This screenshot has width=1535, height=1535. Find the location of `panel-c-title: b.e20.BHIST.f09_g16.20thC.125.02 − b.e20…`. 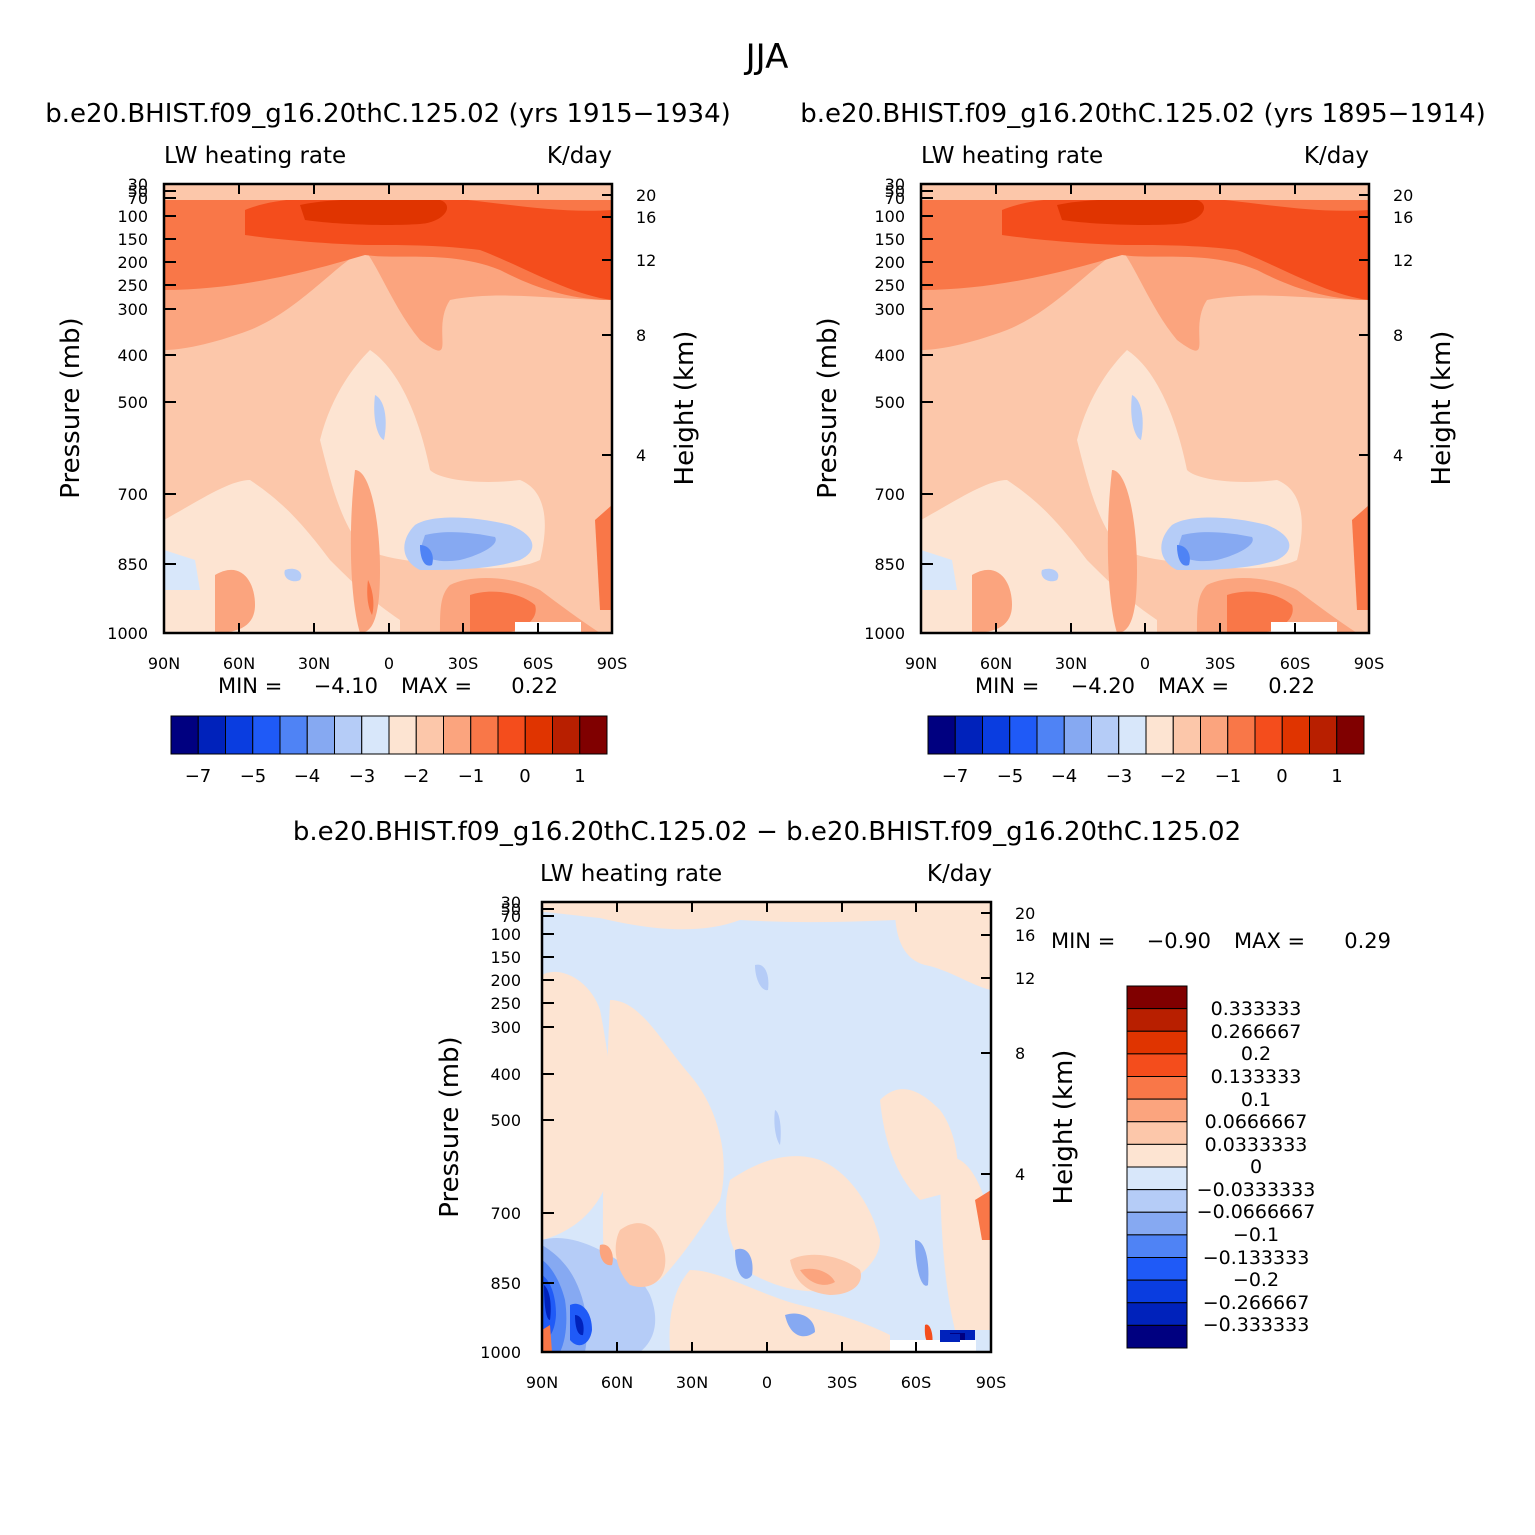

panel-c-title: b.e20.BHIST.f09_g16.20thC.125.02 − b.e20… is located at coordinates (767, 832).